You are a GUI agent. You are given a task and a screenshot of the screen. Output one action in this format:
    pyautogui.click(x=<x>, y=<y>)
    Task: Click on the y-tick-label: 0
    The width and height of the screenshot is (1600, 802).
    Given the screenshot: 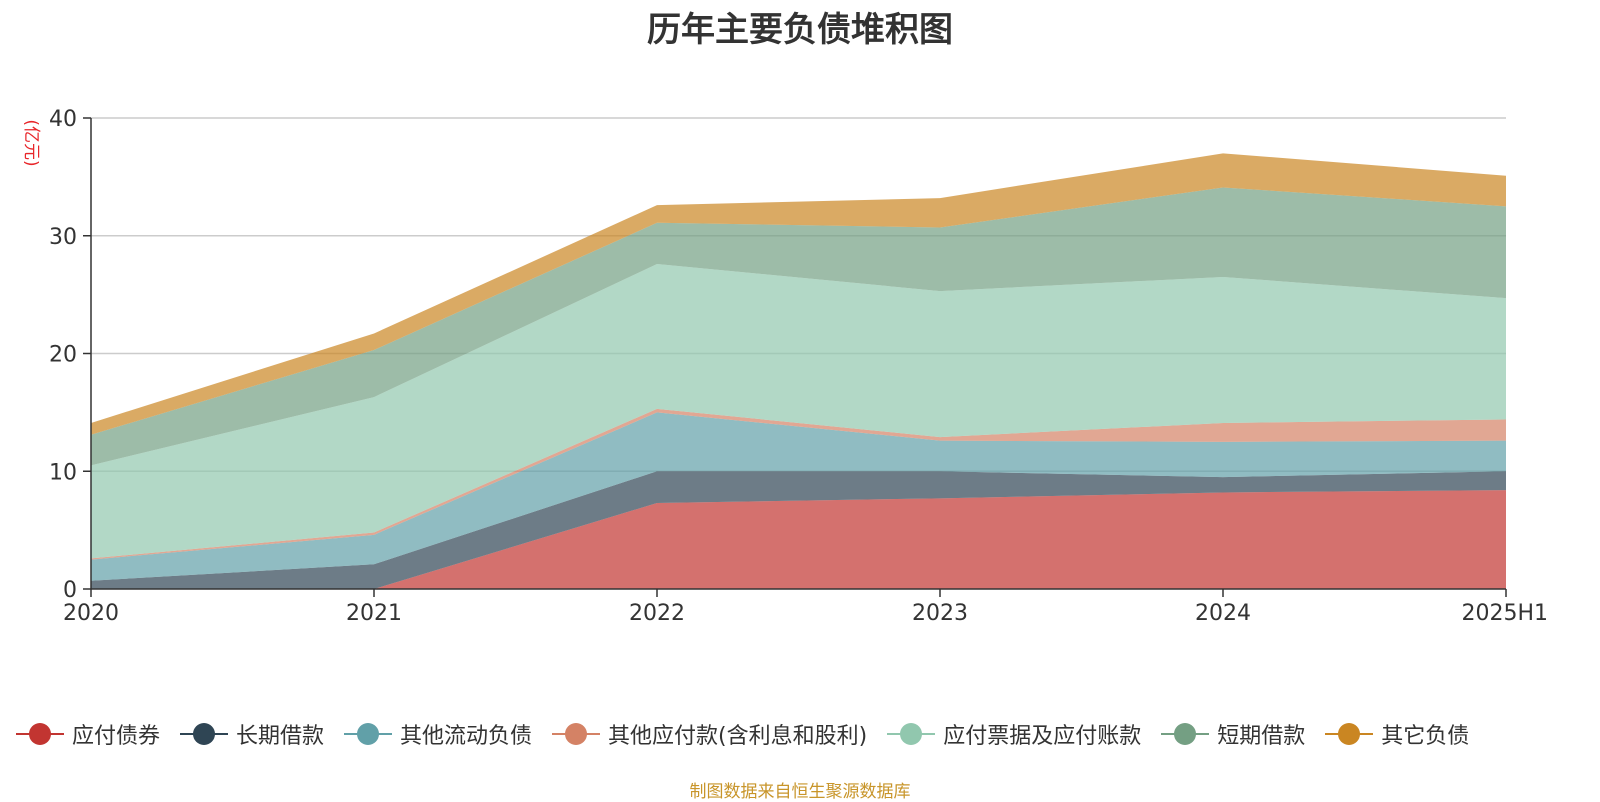 What is the action you would take?
    pyautogui.click(x=70, y=590)
    